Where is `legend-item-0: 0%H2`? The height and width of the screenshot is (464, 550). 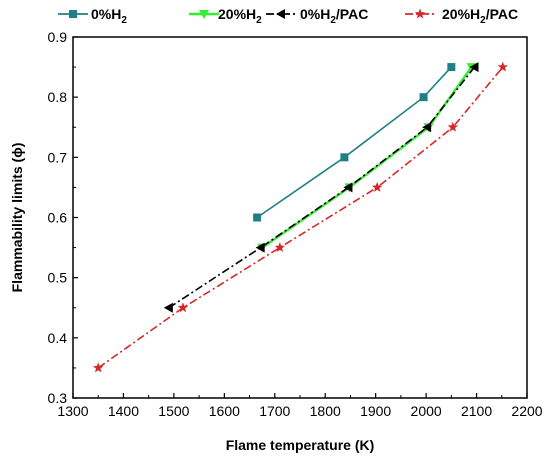 legend-item-0: 0%H2 is located at coordinates (92, 16).